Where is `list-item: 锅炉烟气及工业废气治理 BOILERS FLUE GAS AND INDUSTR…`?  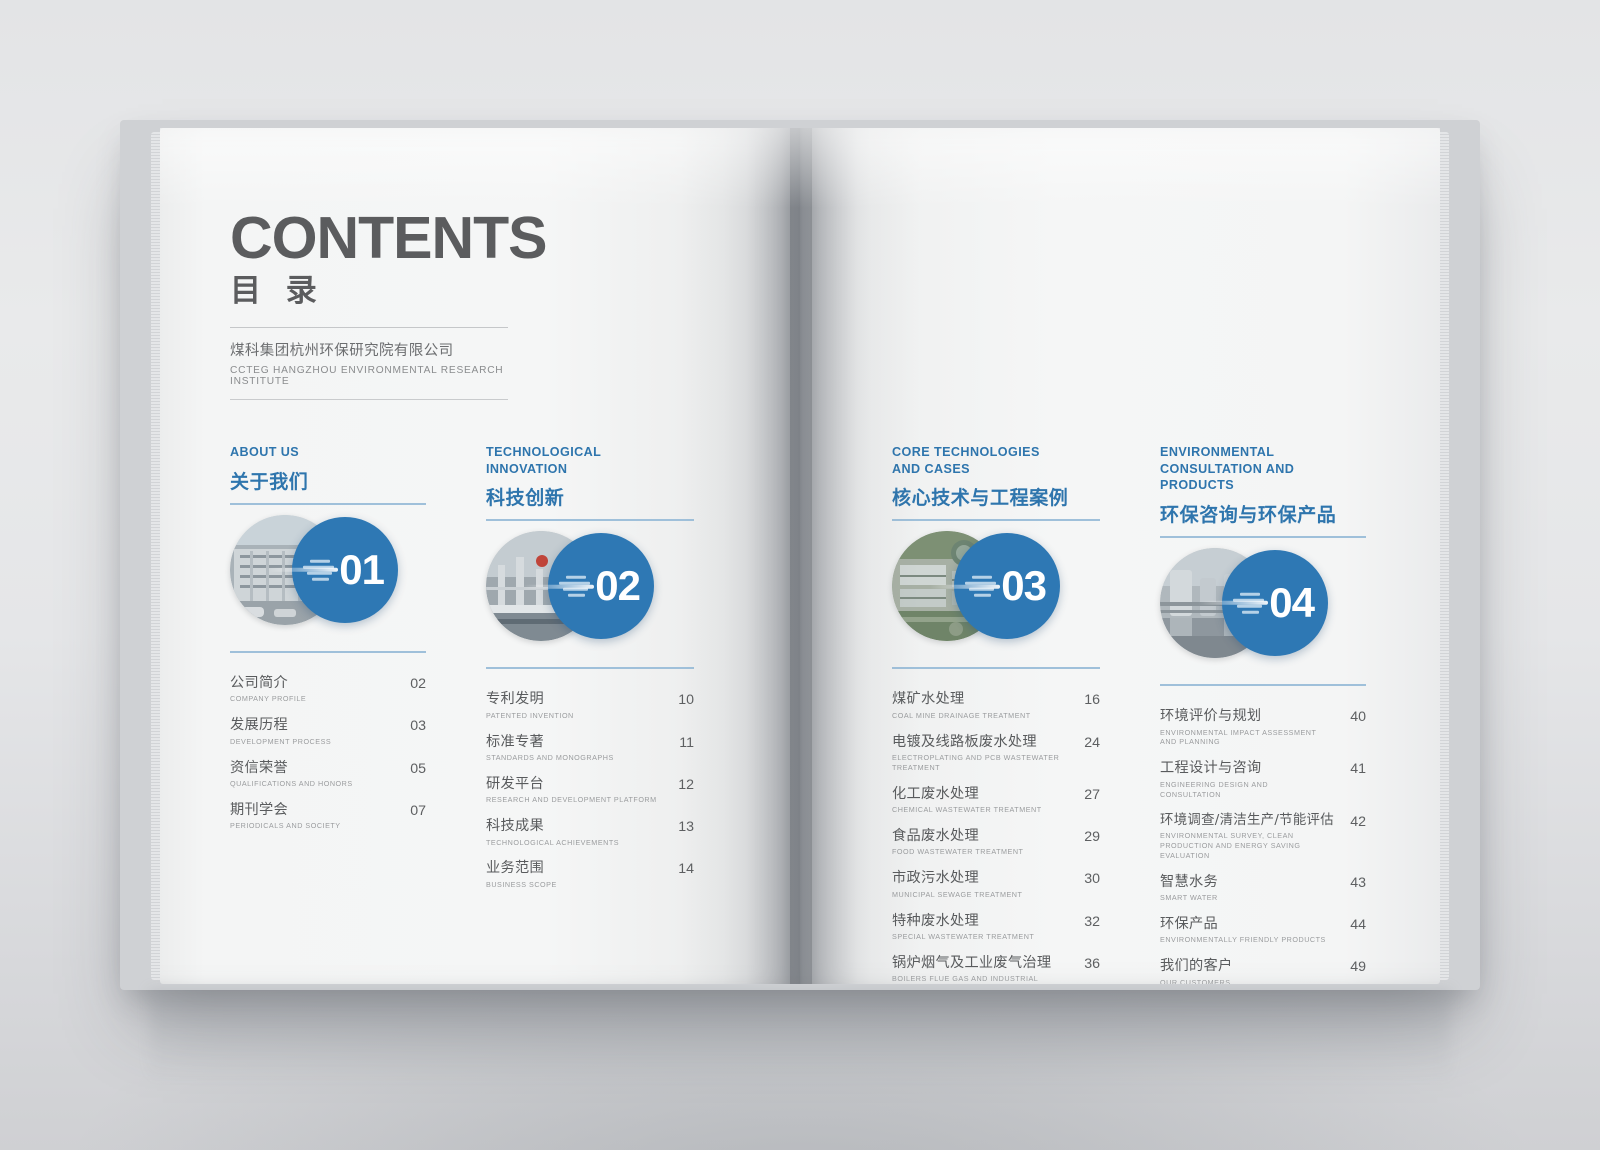 list-item: 锅炉烟气及工业废气治理 BOILERS FLUE GAS AND INDUSTR… is located at coordinates (996, 969).